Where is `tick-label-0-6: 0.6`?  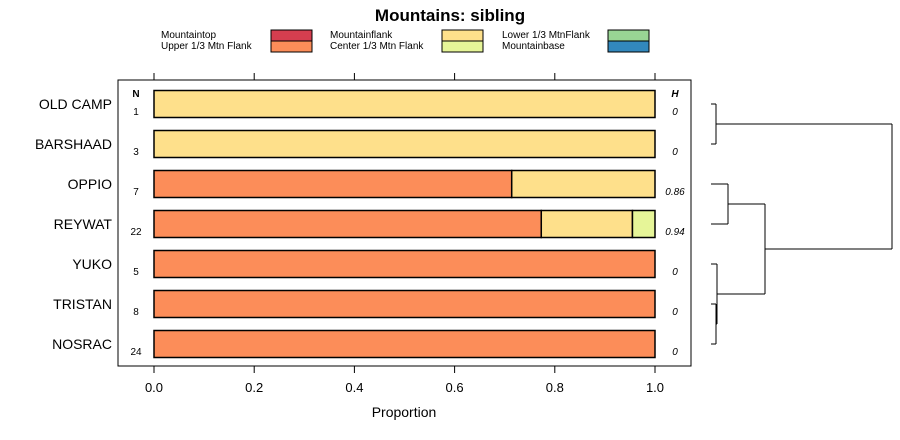
tick-label-0-6: 0.6 is located at coordinates (455, 387).